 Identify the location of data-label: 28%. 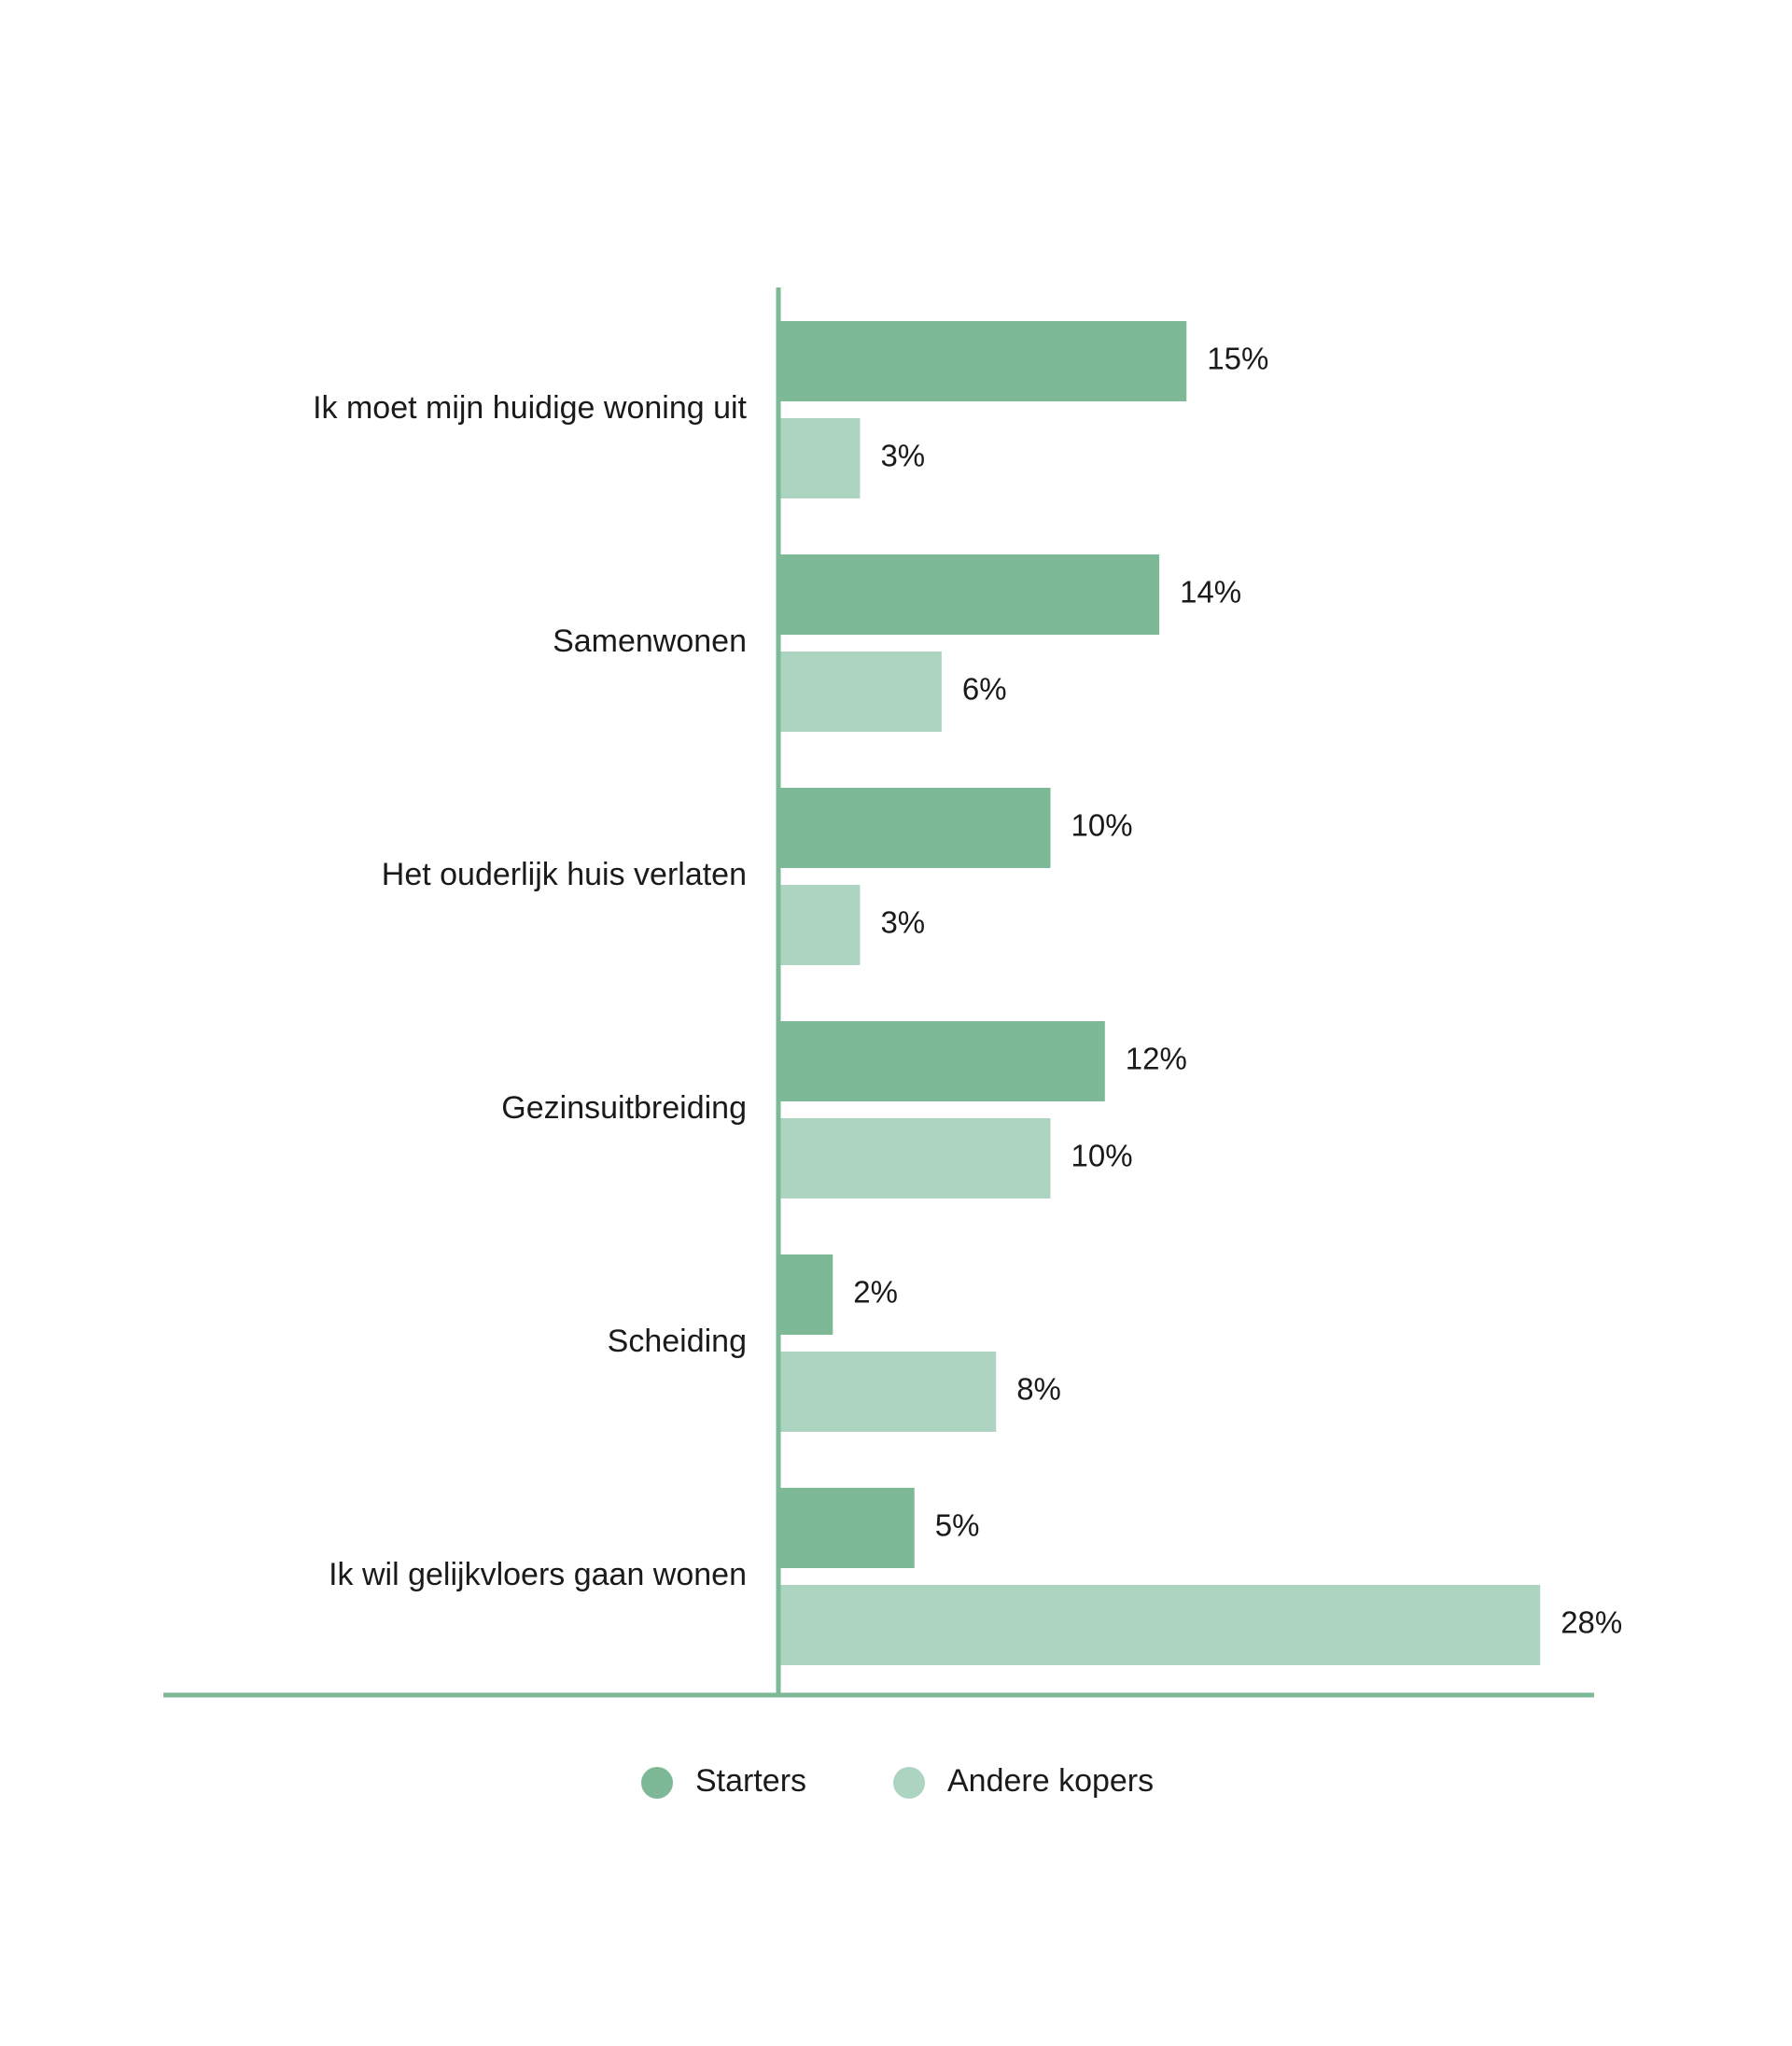
(1591, 1622).